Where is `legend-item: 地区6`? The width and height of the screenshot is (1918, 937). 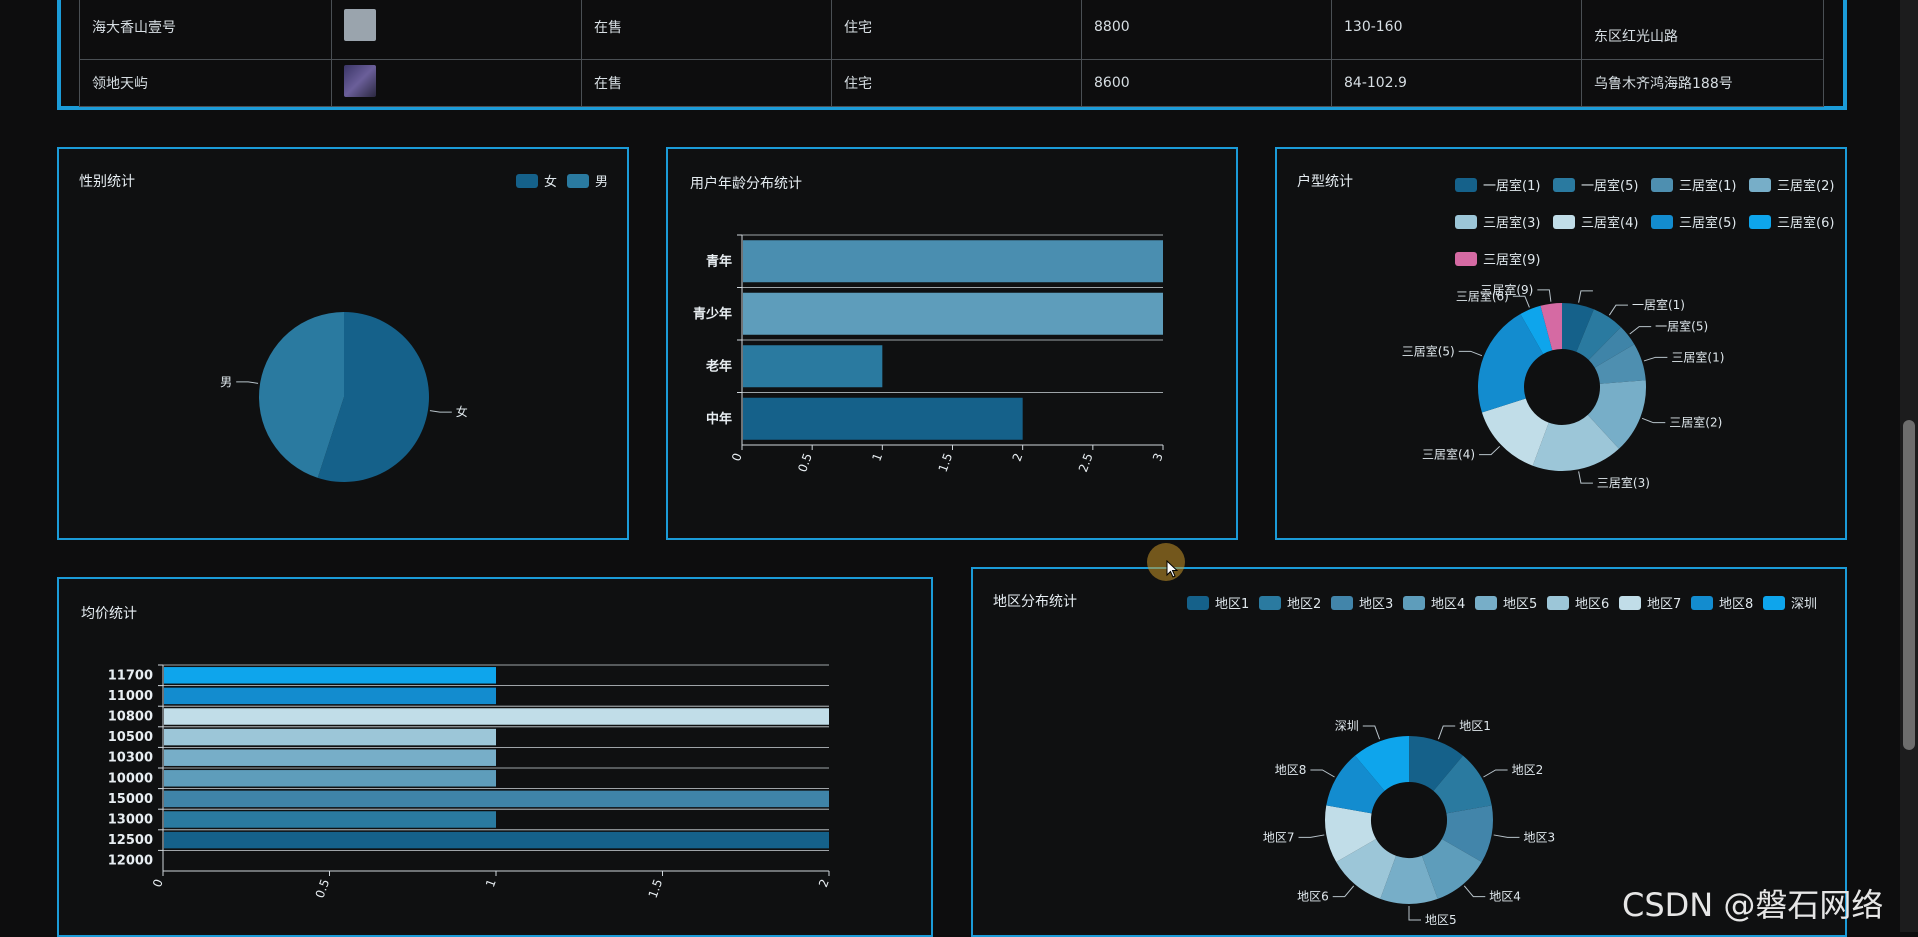 legend-item: 地区6 is located at coordinates (1578, 602).